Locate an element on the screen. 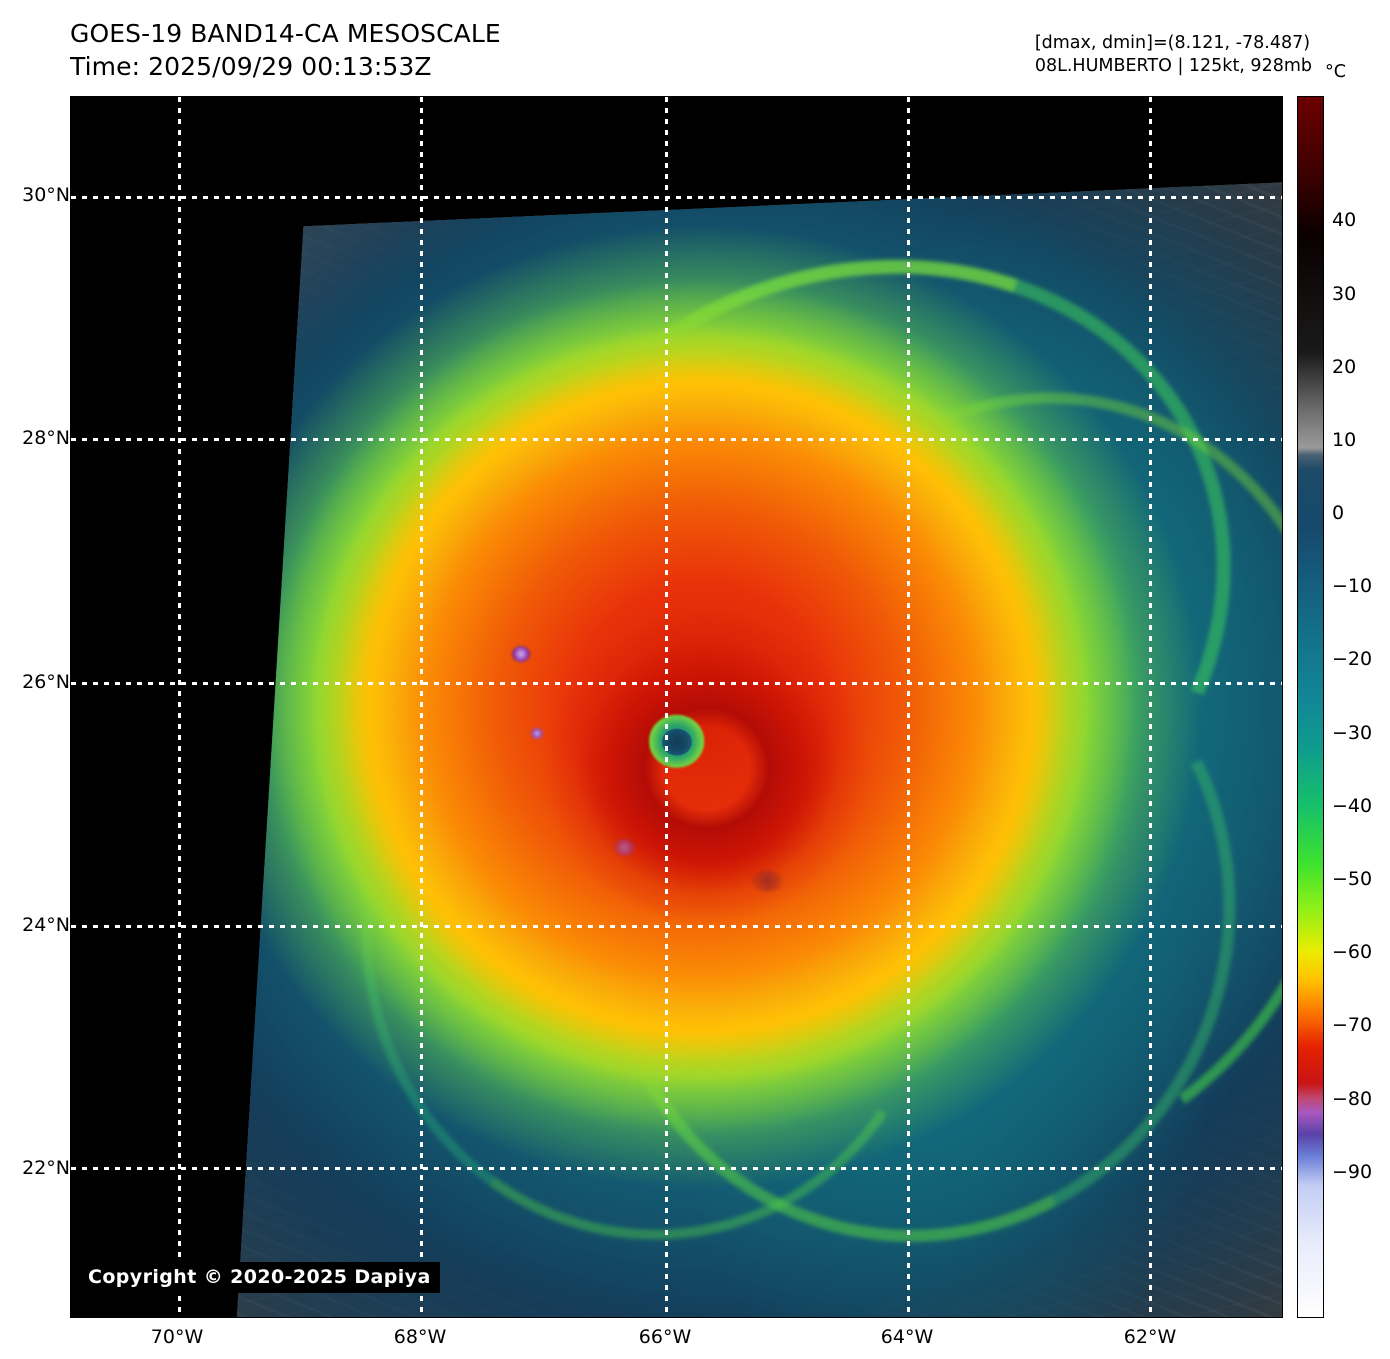 The width and height of the screenshot is (1390, 1359). colorbar-tick: −40 is located at coordinates (1352, 805).